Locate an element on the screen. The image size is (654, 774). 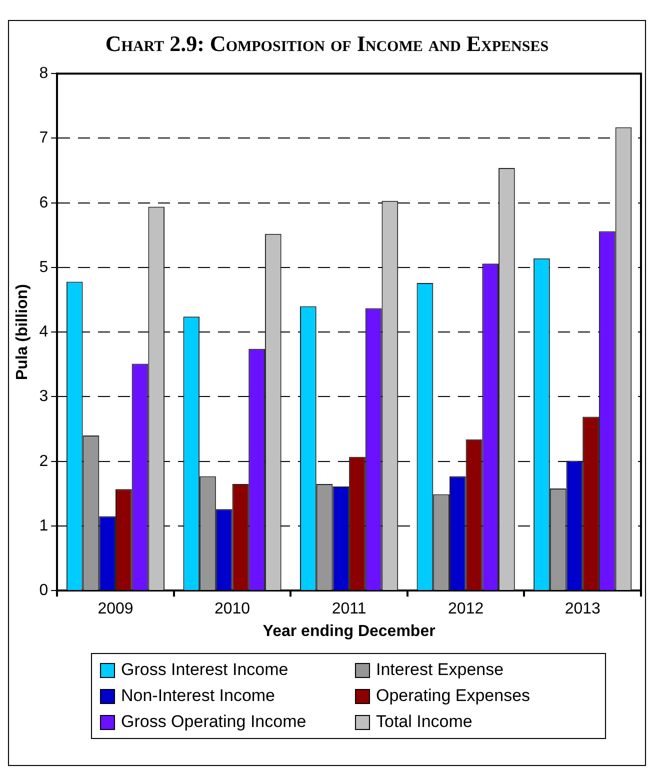
x-tick-label: 2009 is located at coordinates (116, 609).